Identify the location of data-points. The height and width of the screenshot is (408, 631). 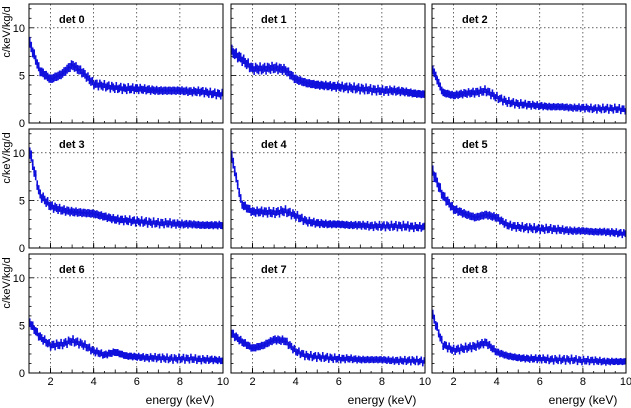
(328, 348).